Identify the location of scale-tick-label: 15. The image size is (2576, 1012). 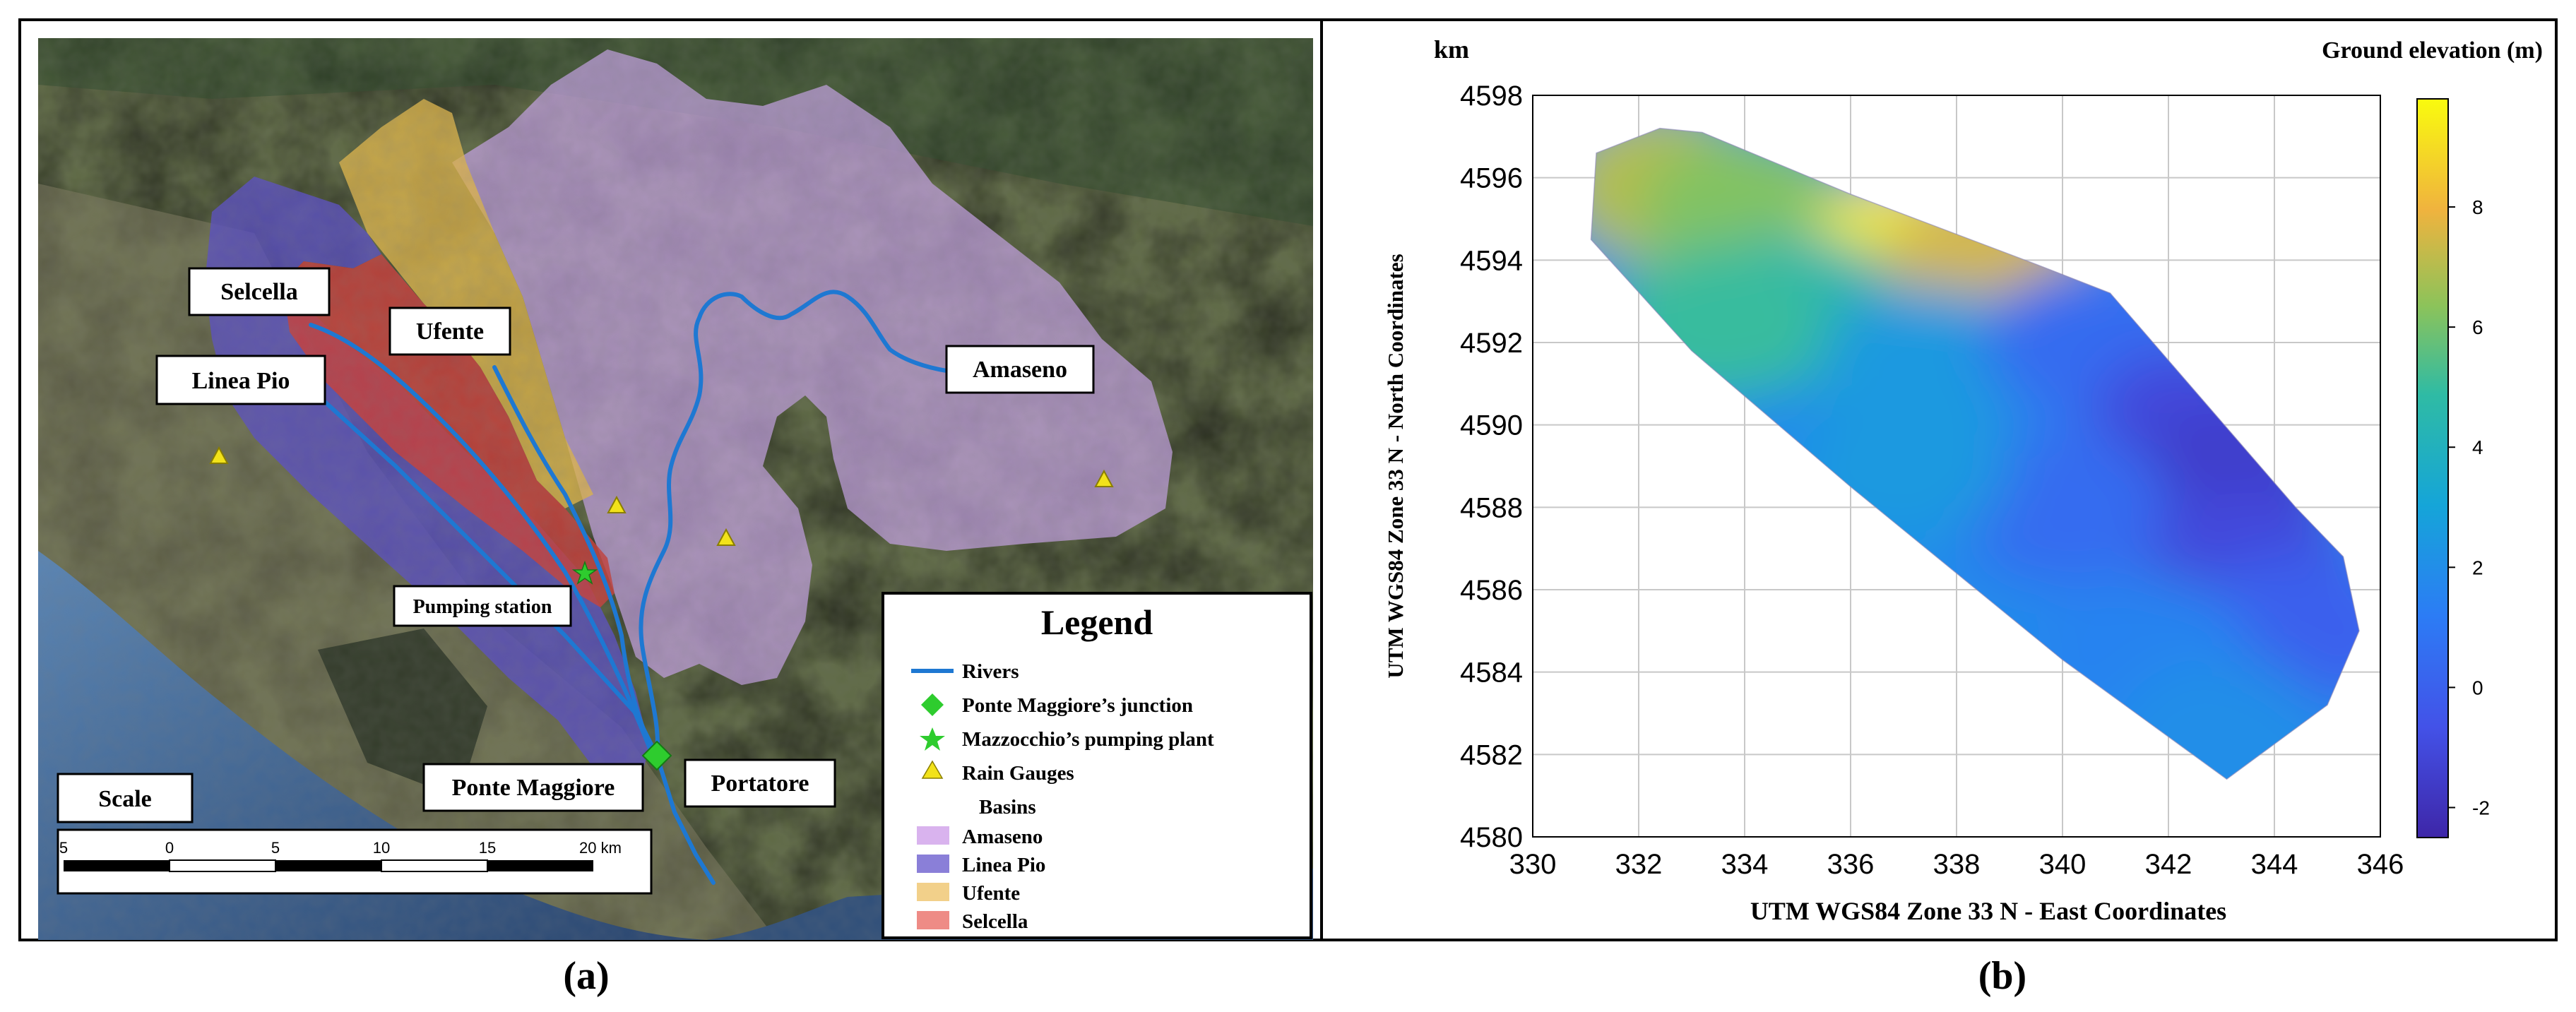
(487, 848).